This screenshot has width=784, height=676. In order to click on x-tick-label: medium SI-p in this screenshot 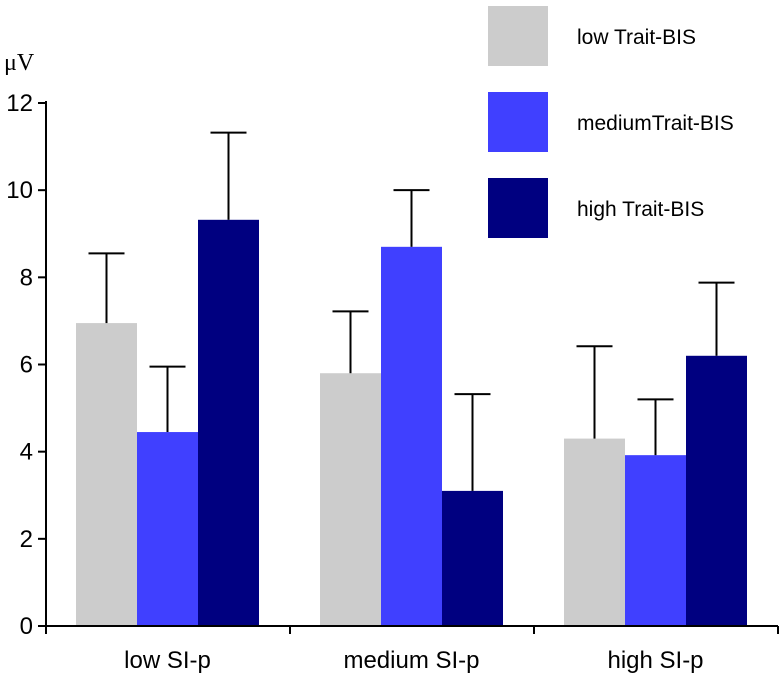, I will do `click(411, 660)`.